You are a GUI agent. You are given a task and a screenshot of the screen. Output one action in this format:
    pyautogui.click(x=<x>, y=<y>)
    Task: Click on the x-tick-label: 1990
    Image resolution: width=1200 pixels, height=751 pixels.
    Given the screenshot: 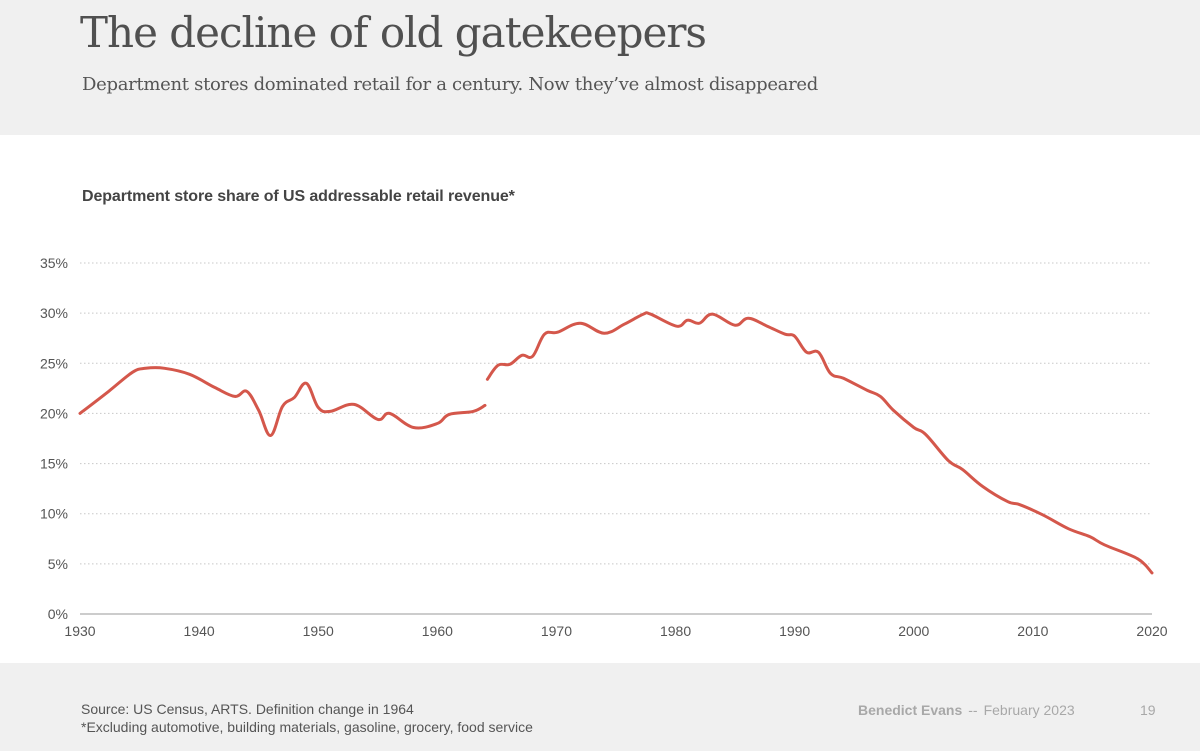 What is the action you would take?
    pyautogui.click(x=794, y=631)
    